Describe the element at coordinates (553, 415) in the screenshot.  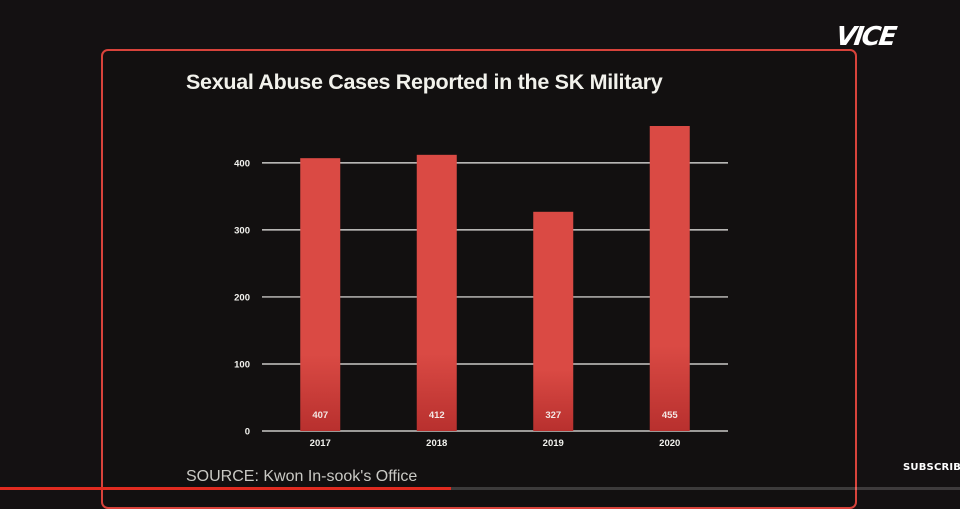
I see `bar-value-label: 327` at that location.